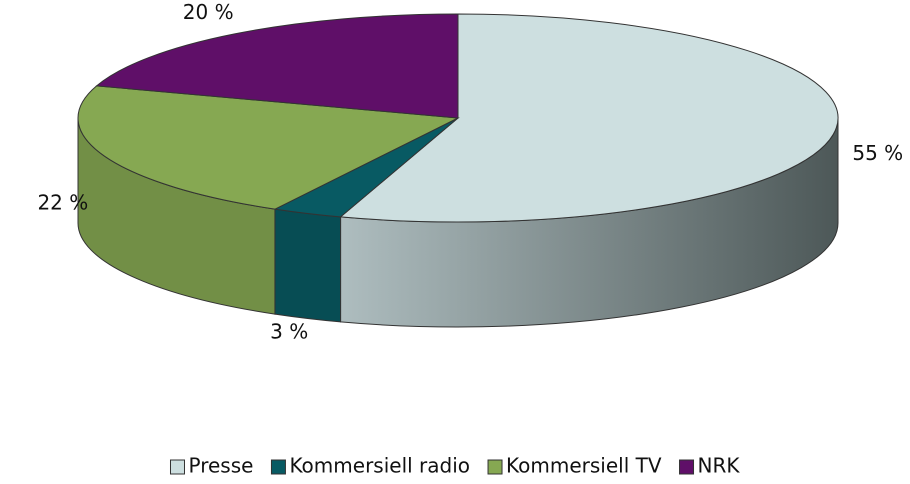 Image resolution: width=910 pixels, height=484 pixels. Describe the element at coordinates (379, 466) in the screenshot. I see `legend-label: Kommersiell radio` at that location.